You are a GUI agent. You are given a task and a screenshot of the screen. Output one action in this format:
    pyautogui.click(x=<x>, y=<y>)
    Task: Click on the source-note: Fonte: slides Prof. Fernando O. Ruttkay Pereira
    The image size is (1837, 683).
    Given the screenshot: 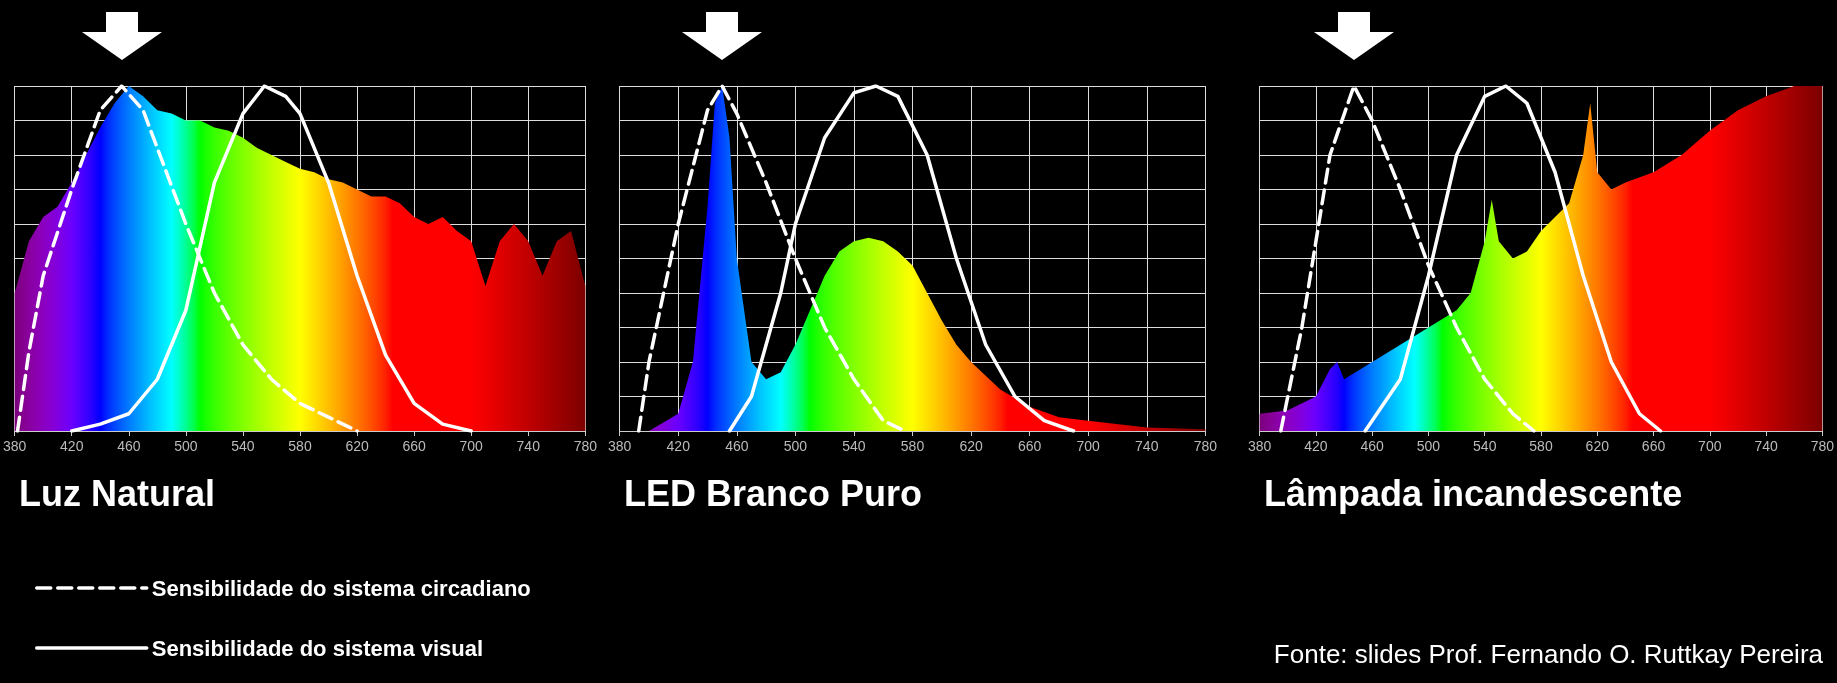 What is the action you would take?
    pyautogui.click(x=1548, y=654)
    